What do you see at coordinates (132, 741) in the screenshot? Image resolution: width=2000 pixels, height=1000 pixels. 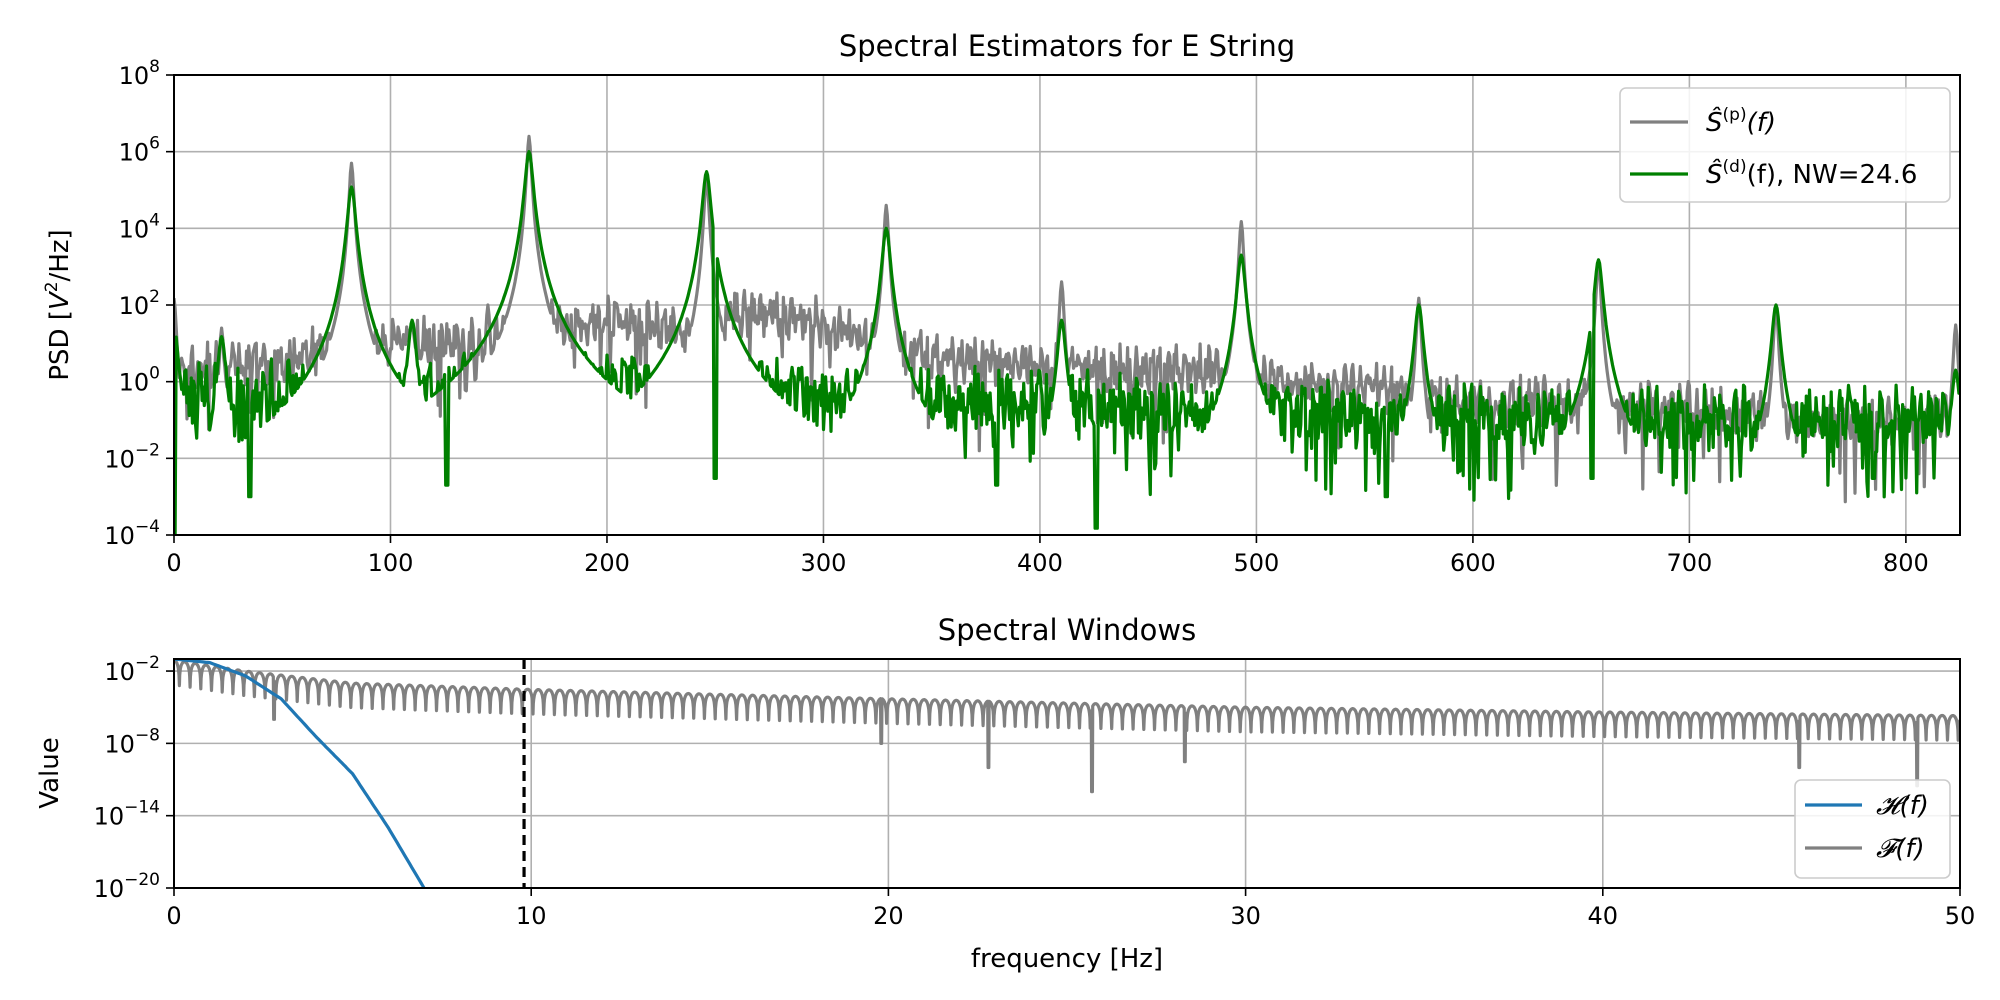 I see `windows-y-tick-label: 10⁻⁸` at bounding box center [132, 741].